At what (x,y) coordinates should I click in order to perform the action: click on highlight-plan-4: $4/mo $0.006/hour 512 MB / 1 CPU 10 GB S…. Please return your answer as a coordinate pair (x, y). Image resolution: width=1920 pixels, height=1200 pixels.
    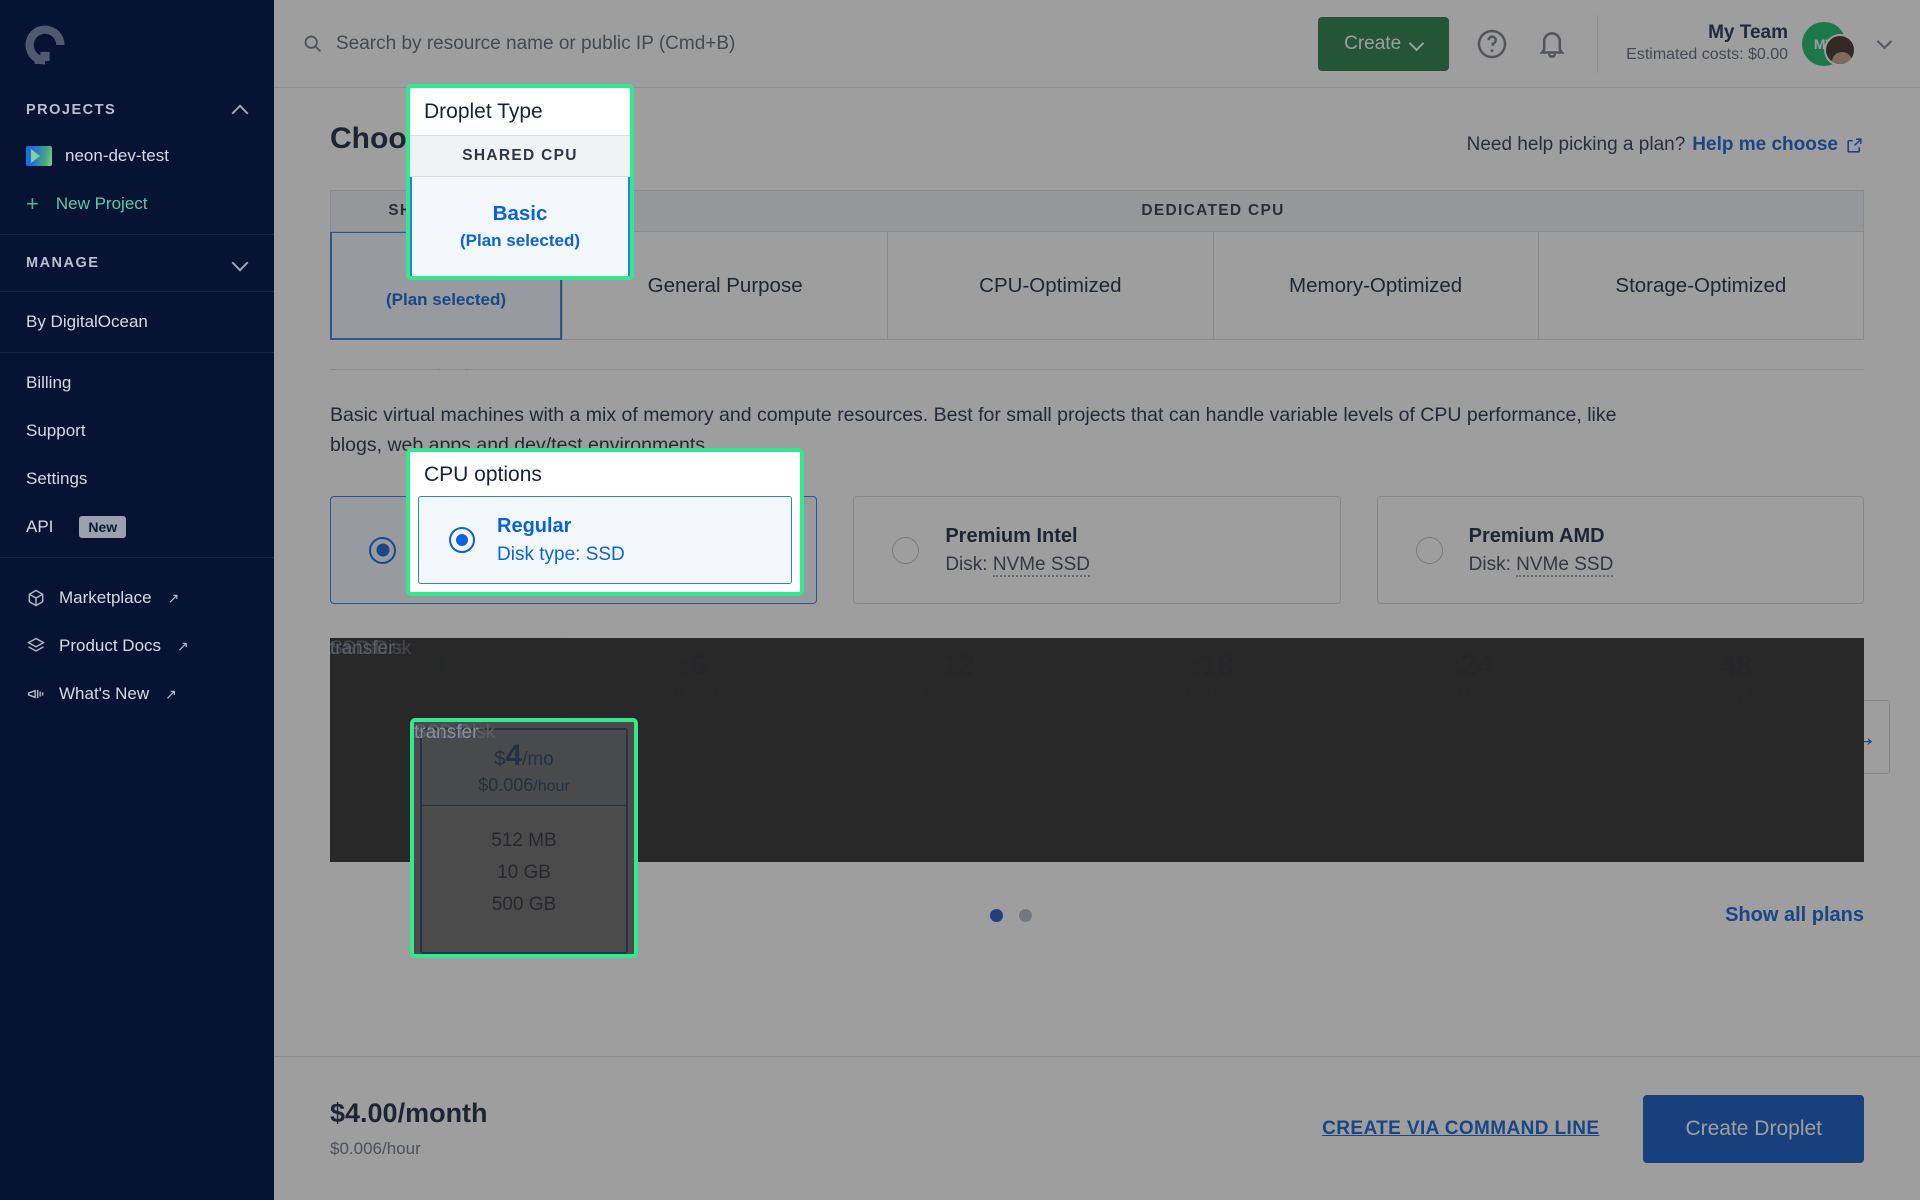
    Looking at the image, I should click on (524, 838).